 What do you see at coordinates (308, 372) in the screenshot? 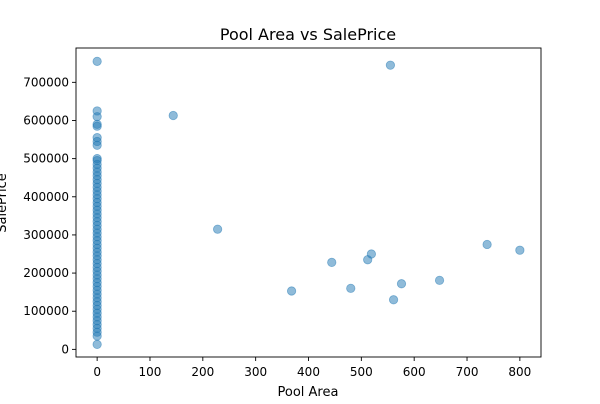
I see `x-tick-label: 400` at bounding box center [308, 372].